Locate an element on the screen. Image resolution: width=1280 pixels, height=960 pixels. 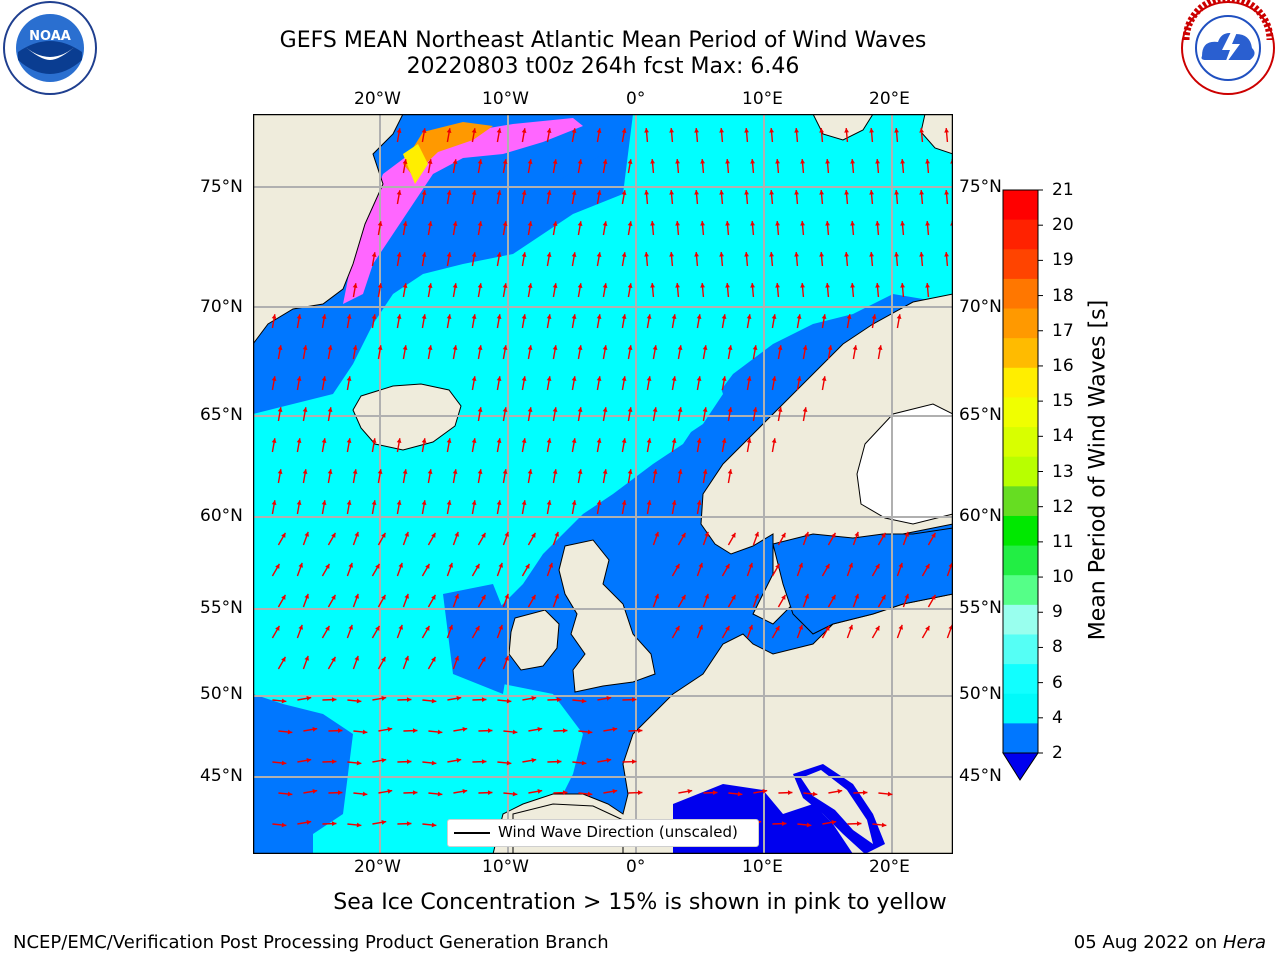
lat-tick-left-50n: 50°N is located at coordinates (221, 694).